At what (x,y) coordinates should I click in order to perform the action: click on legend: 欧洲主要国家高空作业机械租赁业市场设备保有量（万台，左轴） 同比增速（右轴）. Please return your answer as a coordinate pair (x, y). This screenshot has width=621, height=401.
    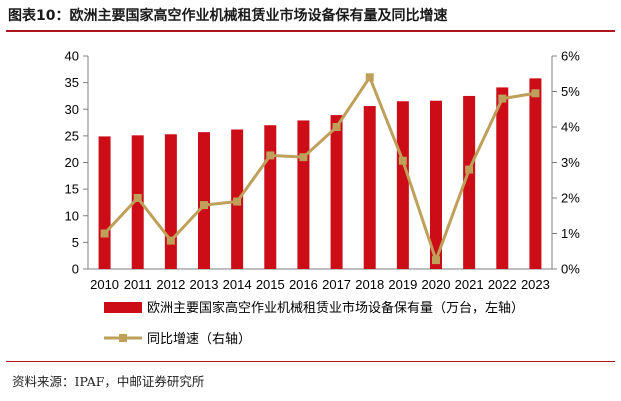
    Looking at the image, I should click on (314, 323).